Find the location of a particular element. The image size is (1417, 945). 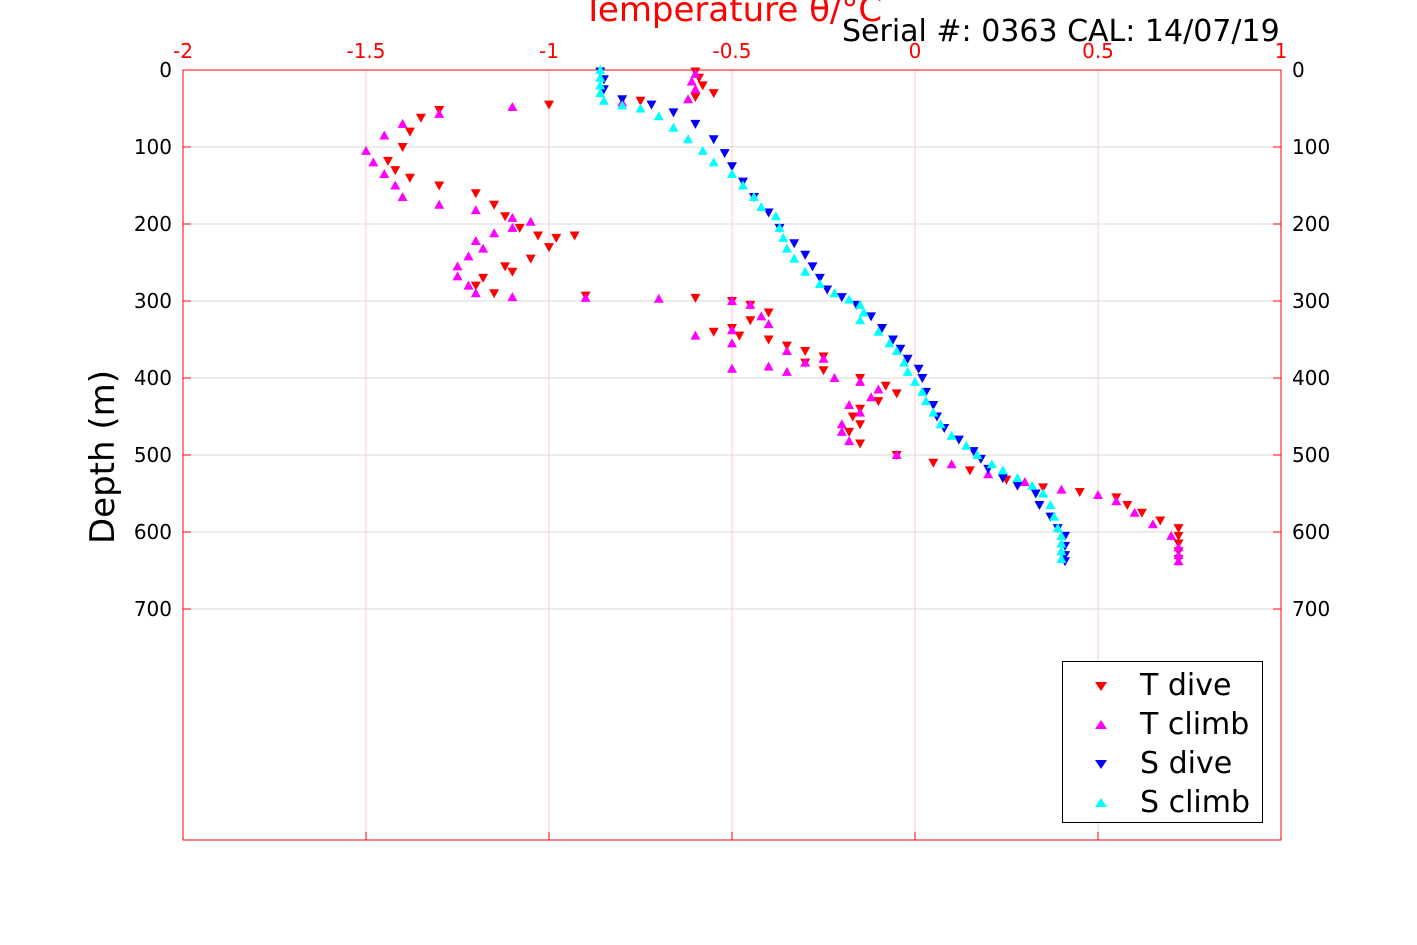

legend: T dive T climb S dive S climb is located at coordinates (1162, 742).